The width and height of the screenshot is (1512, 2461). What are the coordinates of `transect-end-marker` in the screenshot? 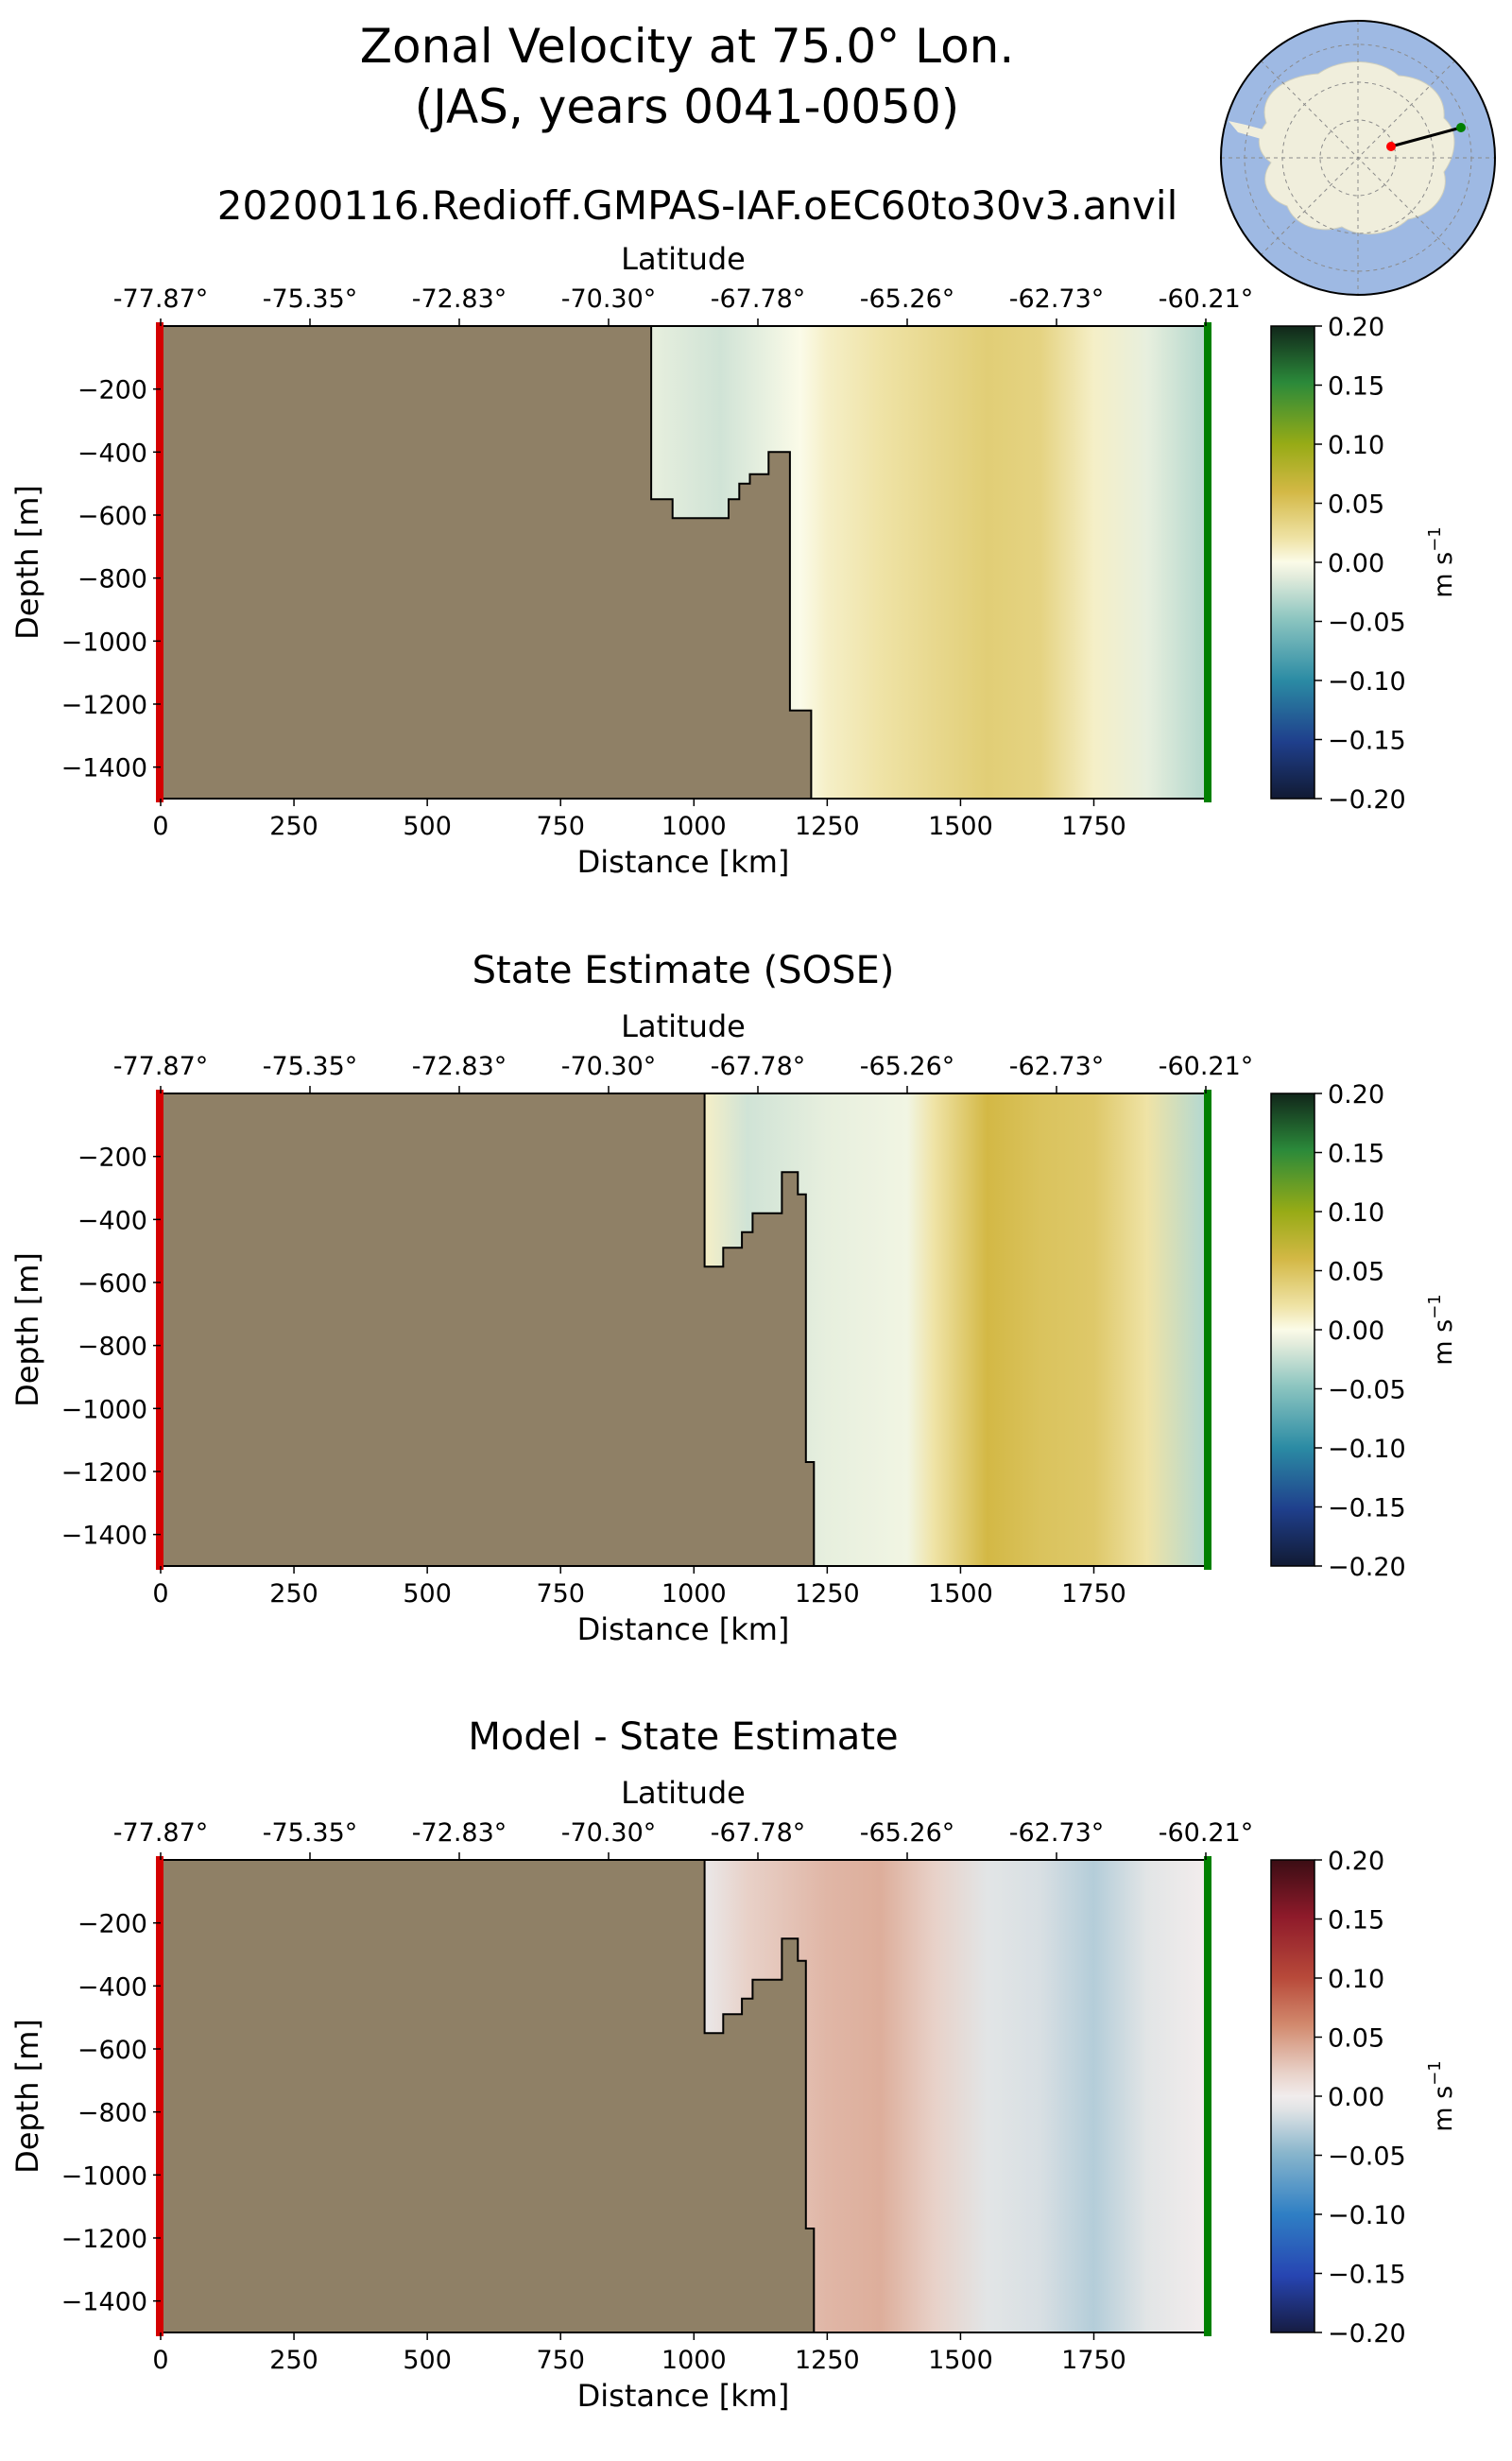 It's located at (1461, 128).